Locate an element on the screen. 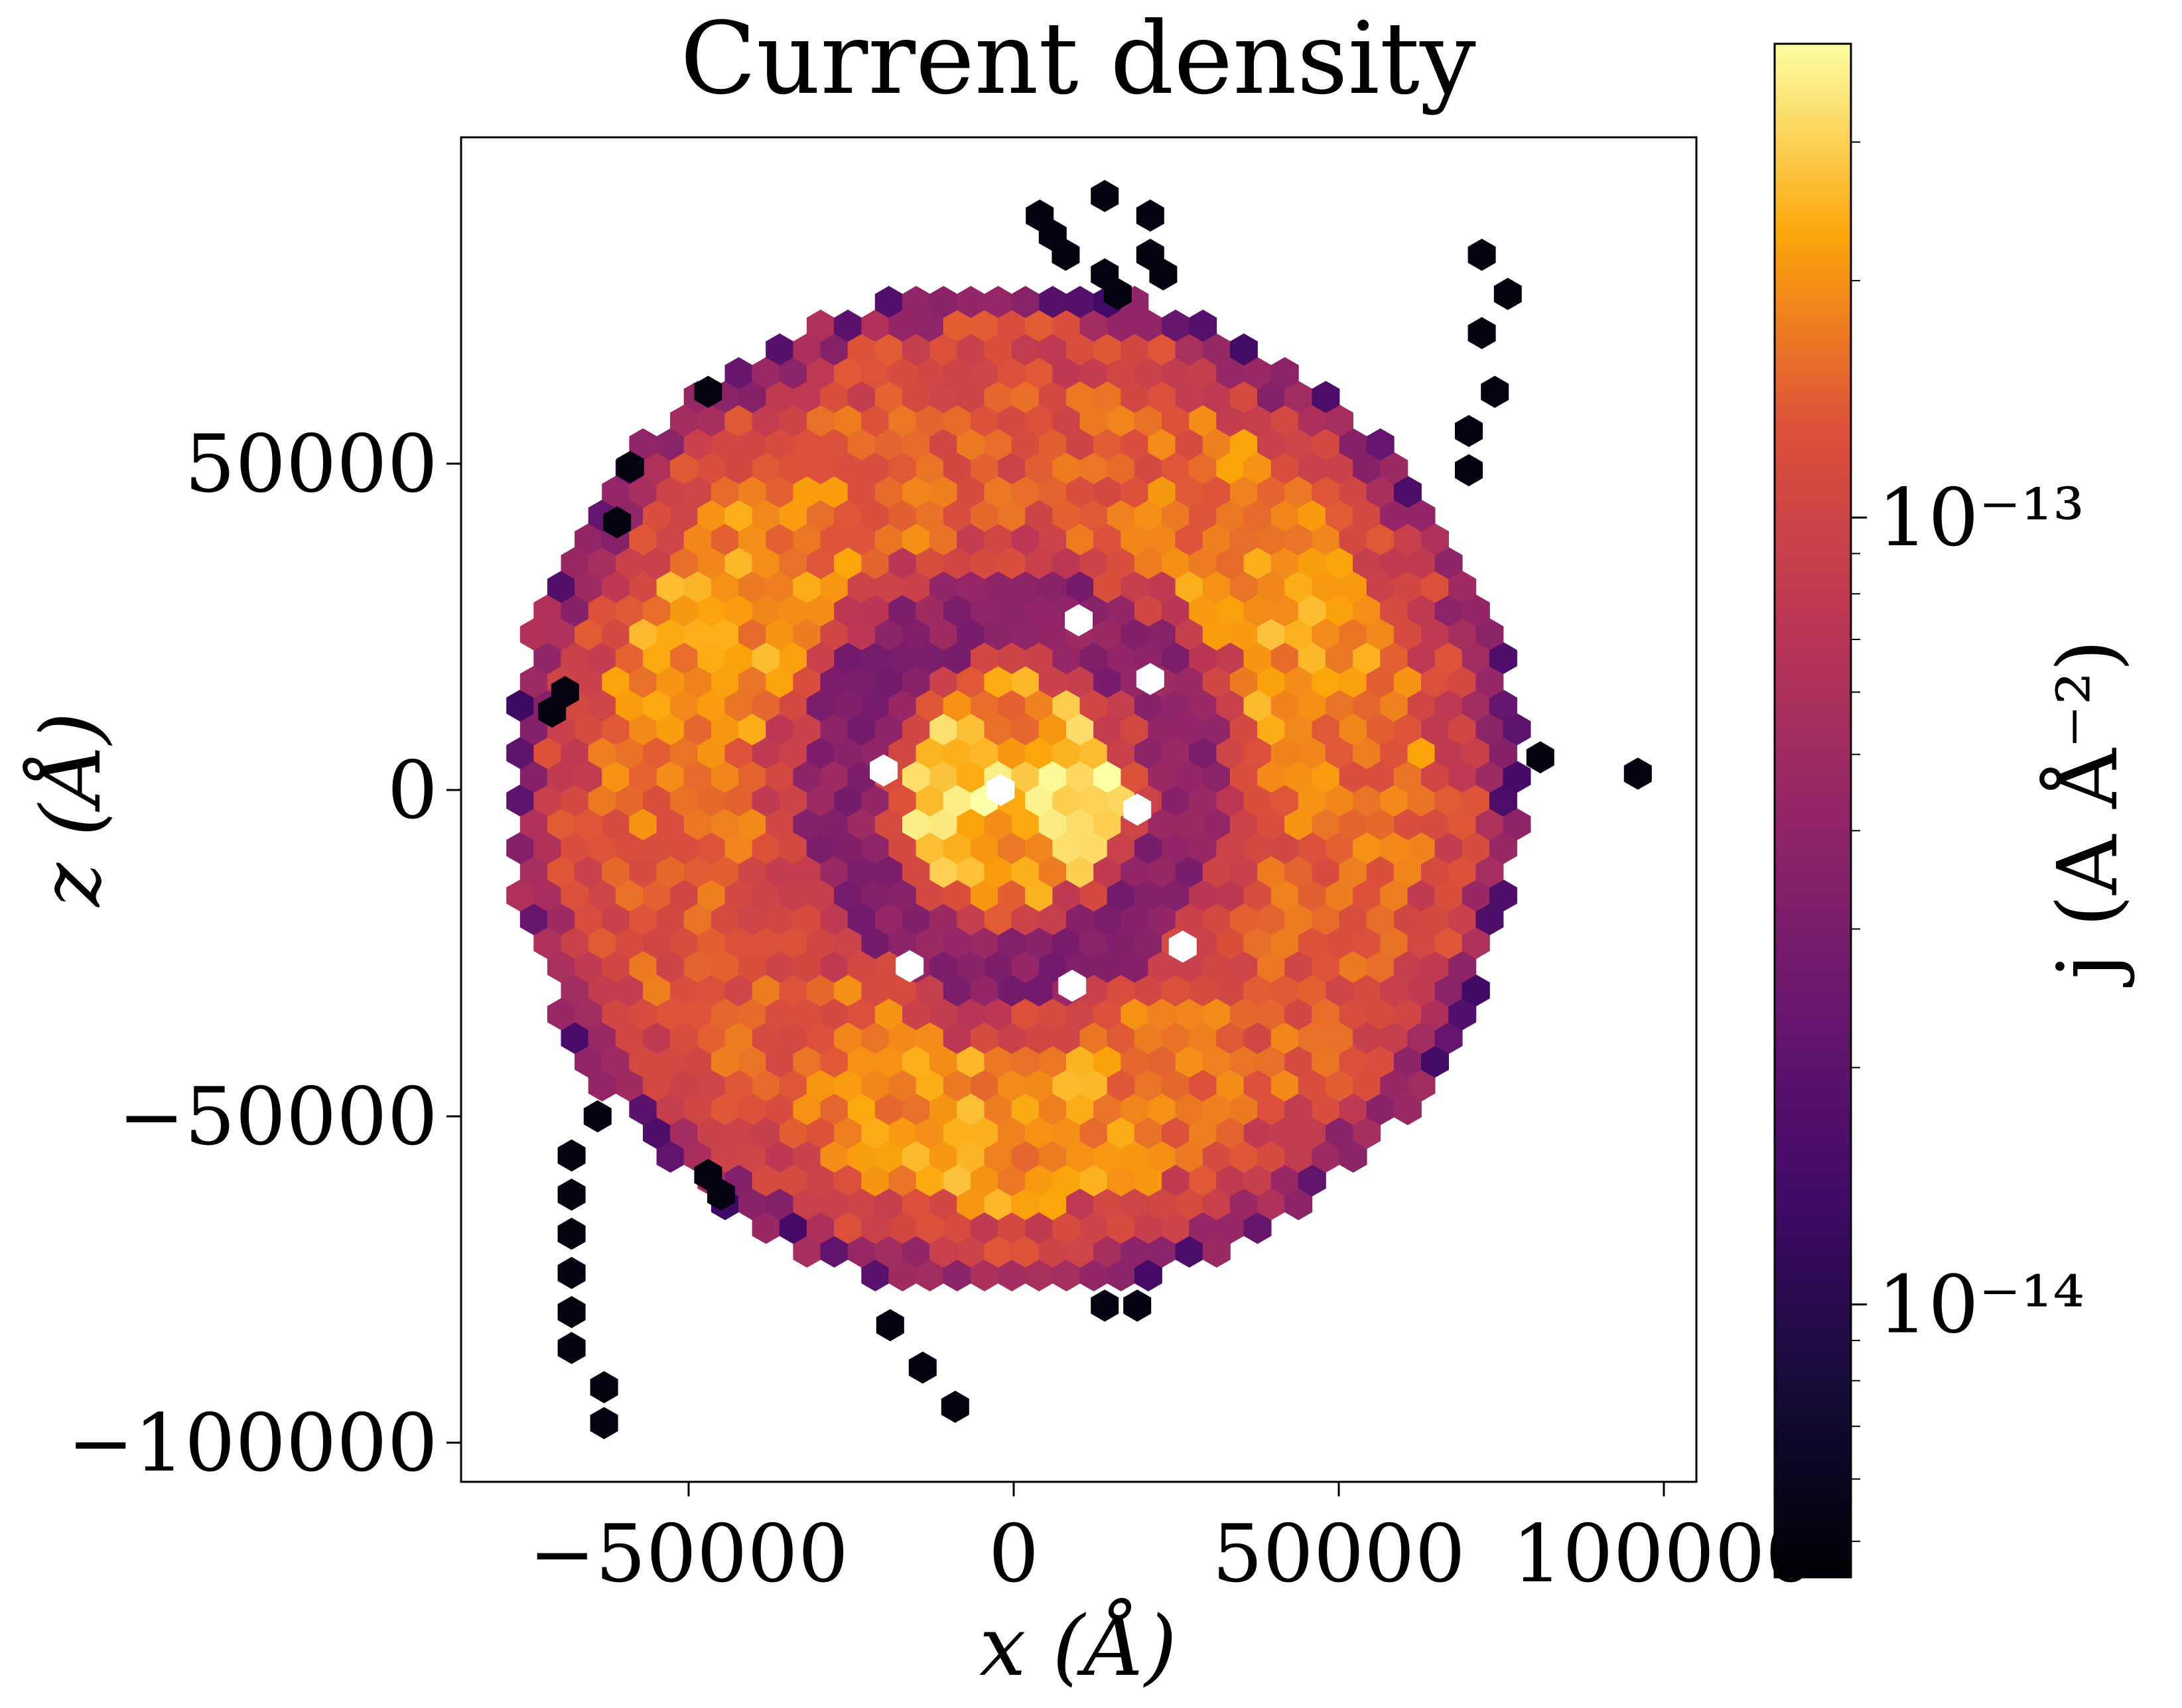 This screenshot has width=2182, height=1708. x-tick-label: 100000 is located at coordinates (1664, 1554).